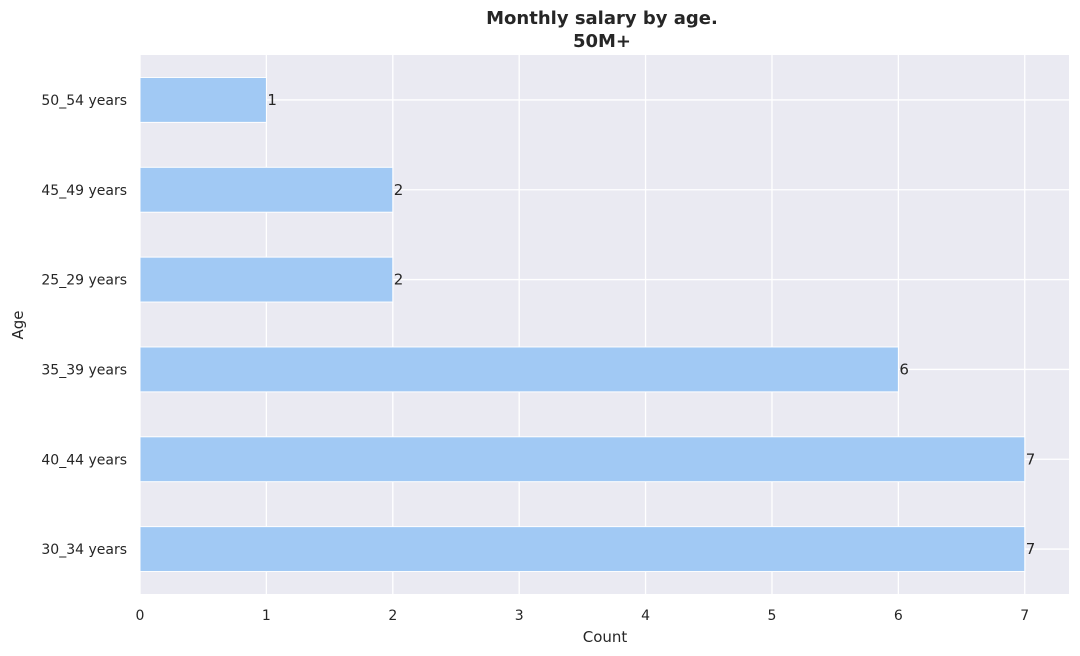 The height and width of the screenshot is (656, 1080). Describe the element at coordinates (392, 616) in the screenshot. I see `x-tick-label: 2` at that location.